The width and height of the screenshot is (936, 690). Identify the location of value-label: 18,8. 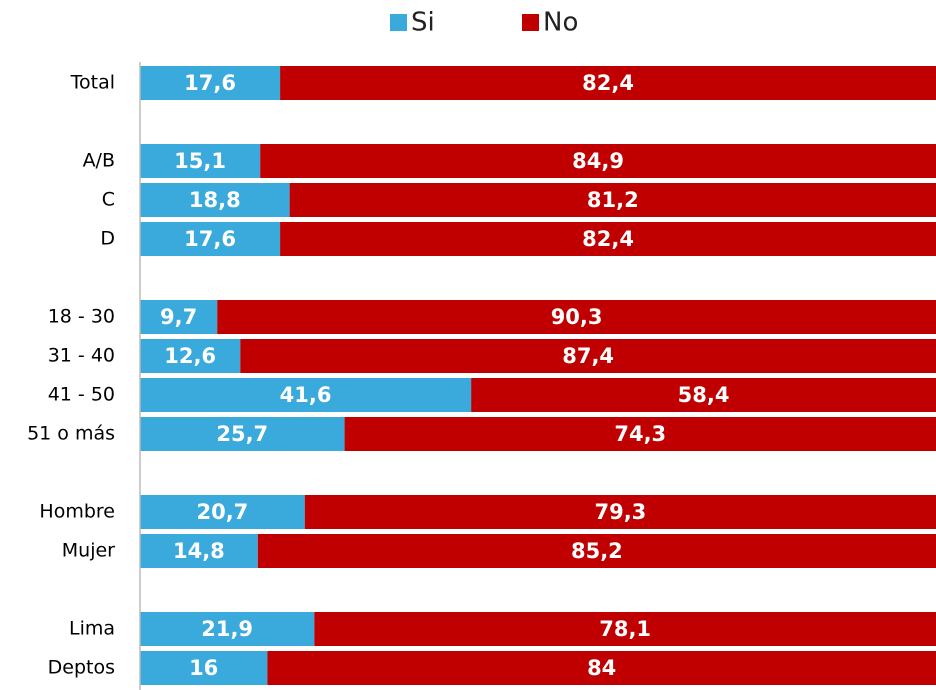
(215, 200).